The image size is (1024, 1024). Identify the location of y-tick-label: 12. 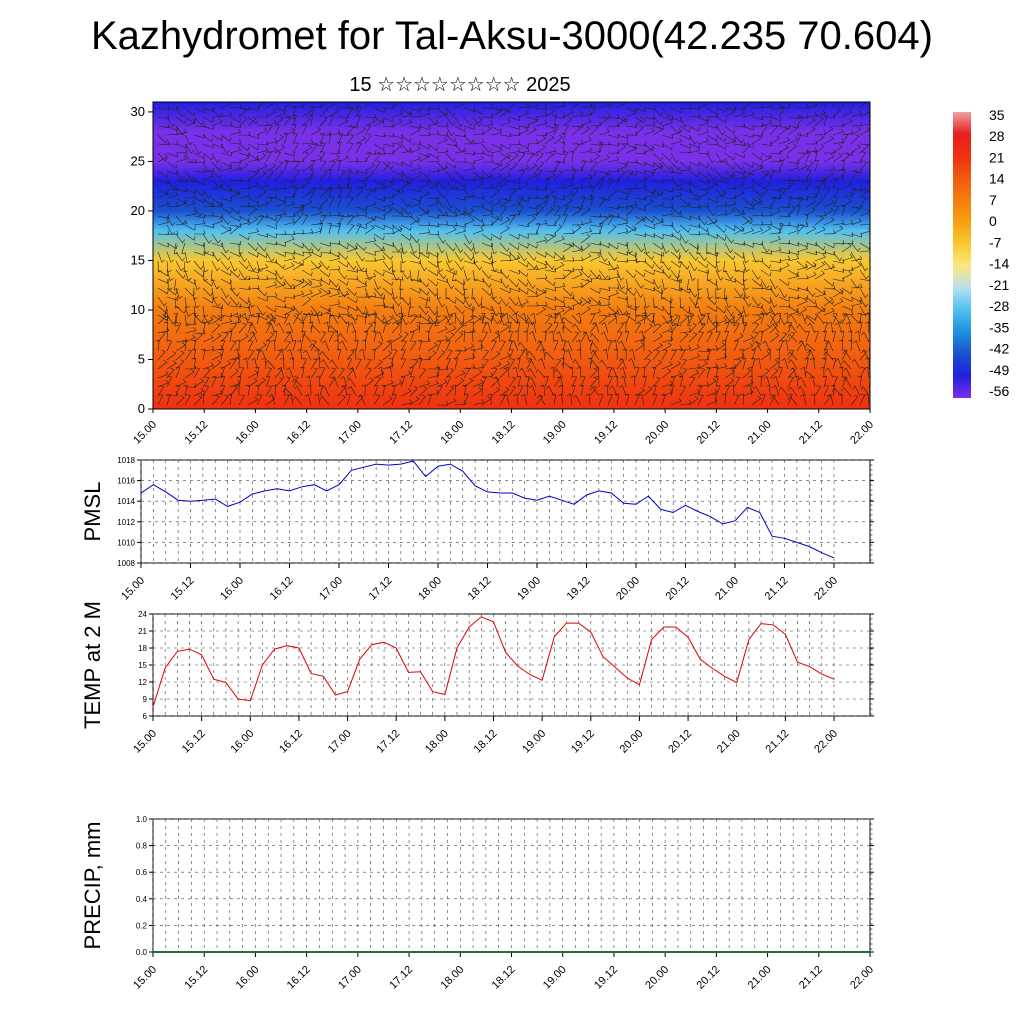
(142, 682).